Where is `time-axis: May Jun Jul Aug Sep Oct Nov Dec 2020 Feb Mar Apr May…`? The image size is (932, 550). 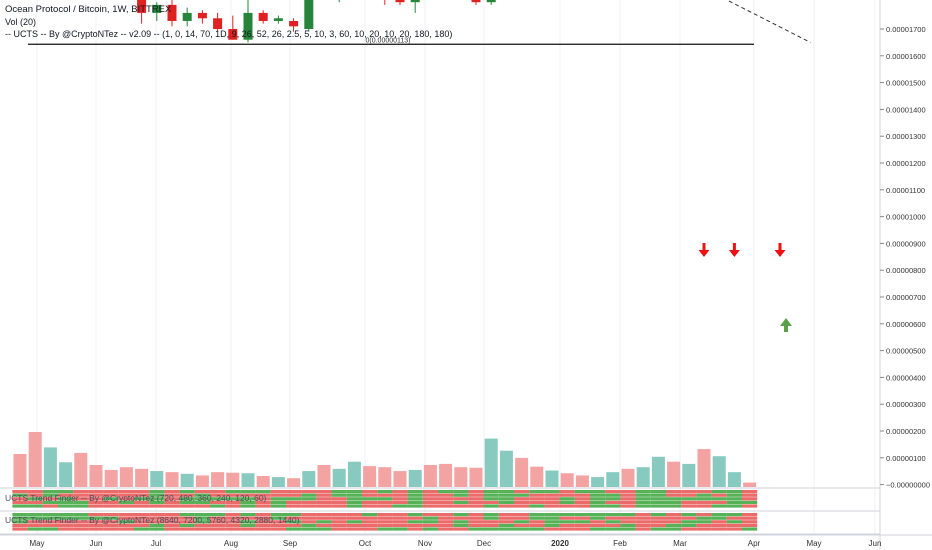
time-axis: May Jun Jul Aug Sep Oct Nov Dec 2020 Feb Mar Apr May… is located at coordinates (466, 541).